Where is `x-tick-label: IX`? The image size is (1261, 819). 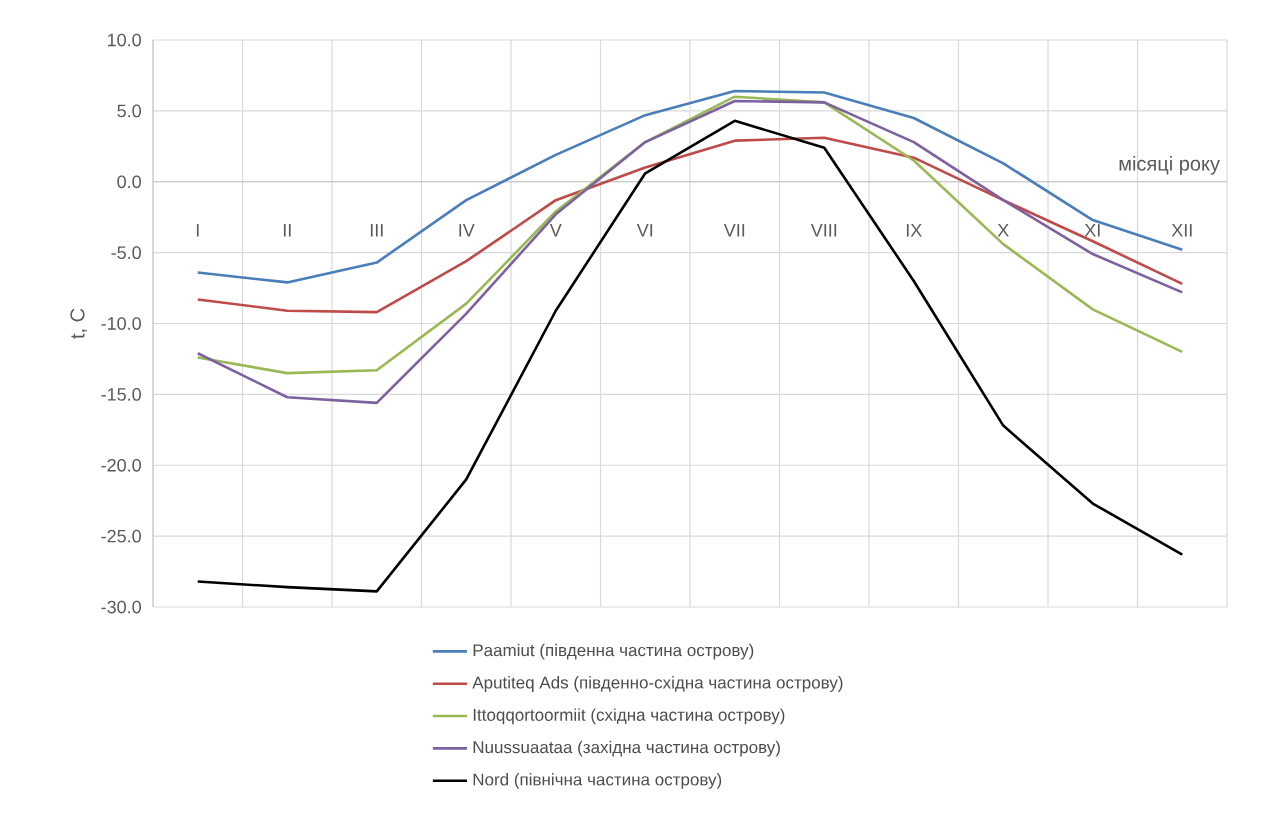
x-tick-label: IX is located at coordinates (914, 230).